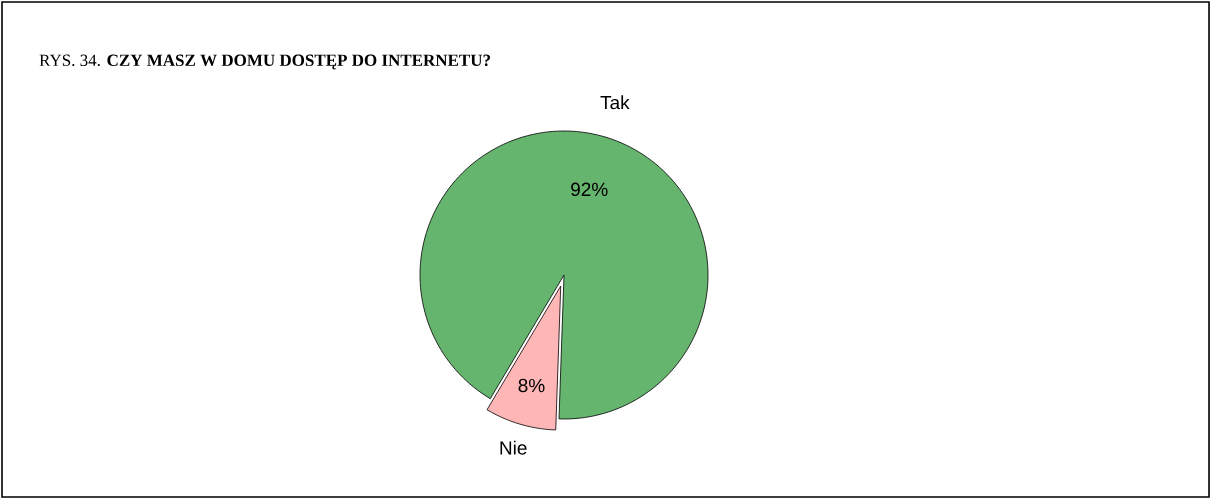 This screenshot has width=1211, height=499. Describe the element at coordinates (265, 62) in the screenshot. I see `text: RYS. 34. CZY MASZ W DOMU DOSTĘP DO INTERNETU?` at that location.